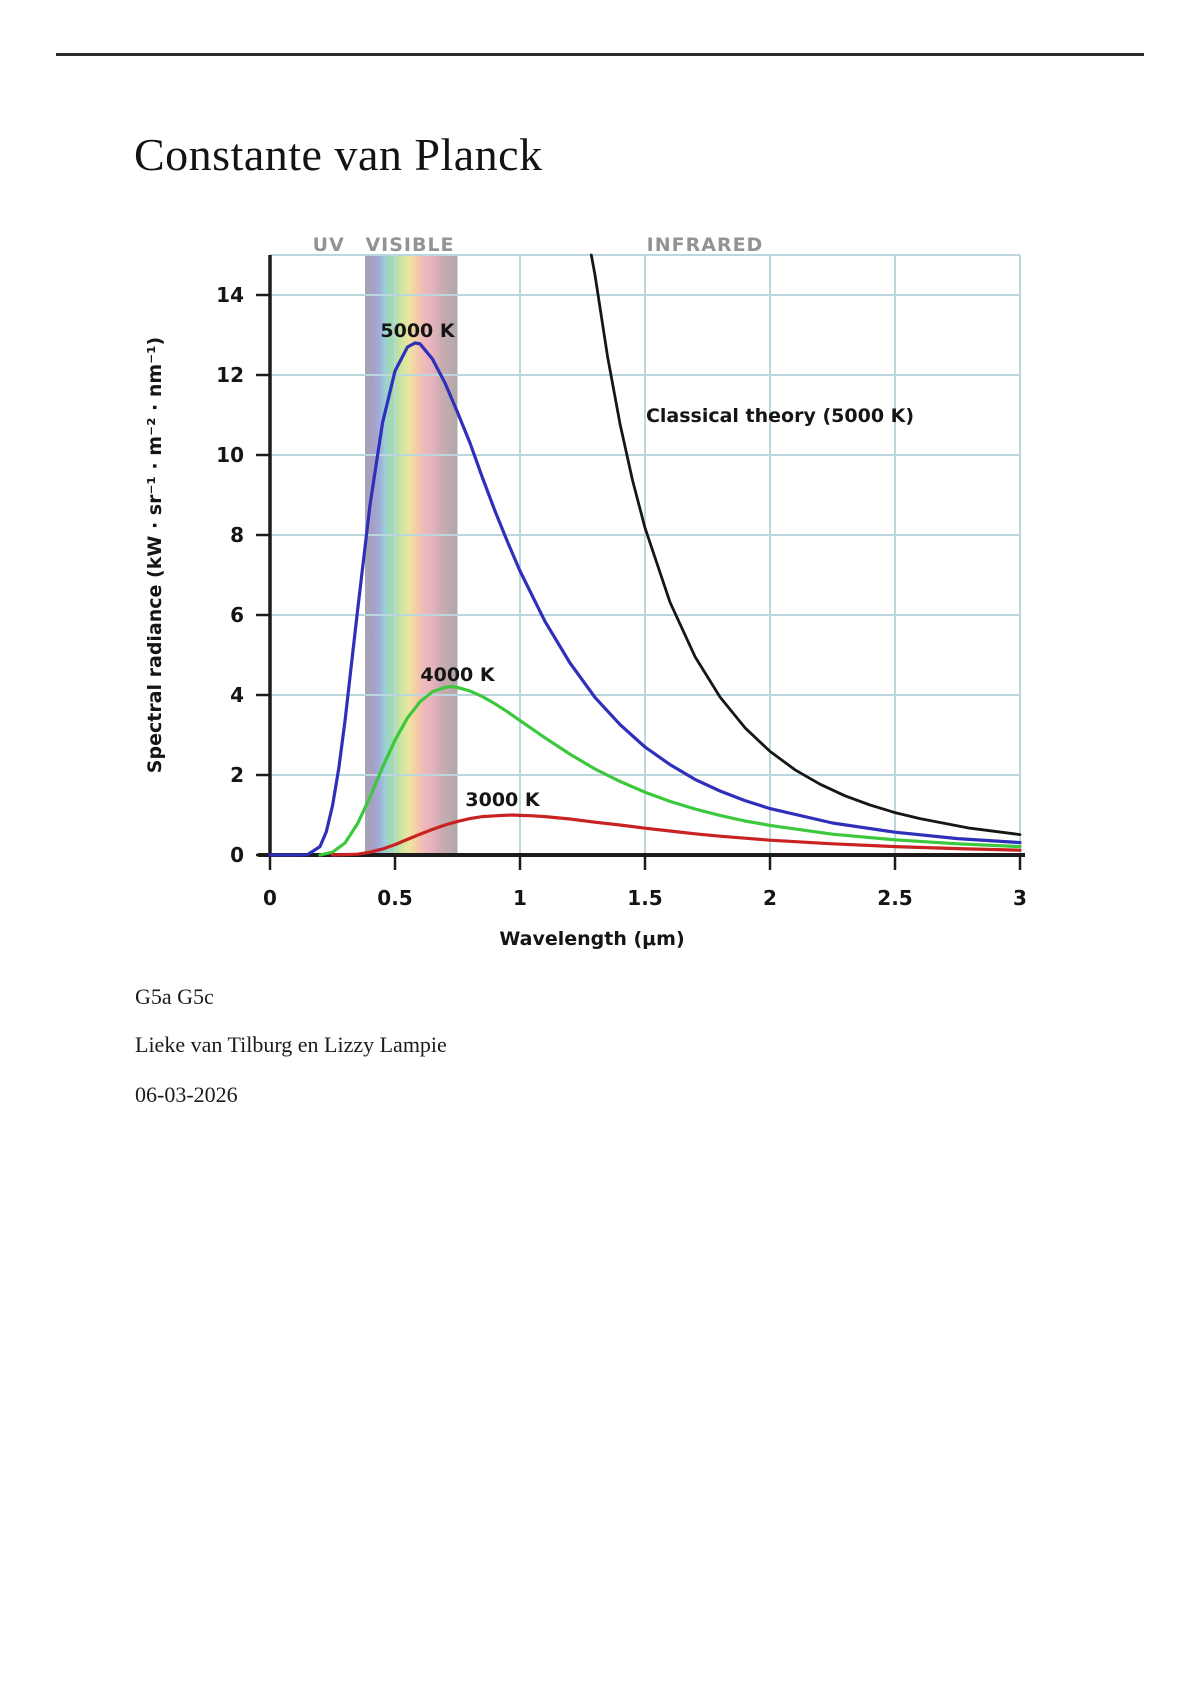 The height and width of the screenshot is (1700, 1200). I want to click on author-names: Lieke van Tilburg en Lizzy Lampie, so click(291, 1044).